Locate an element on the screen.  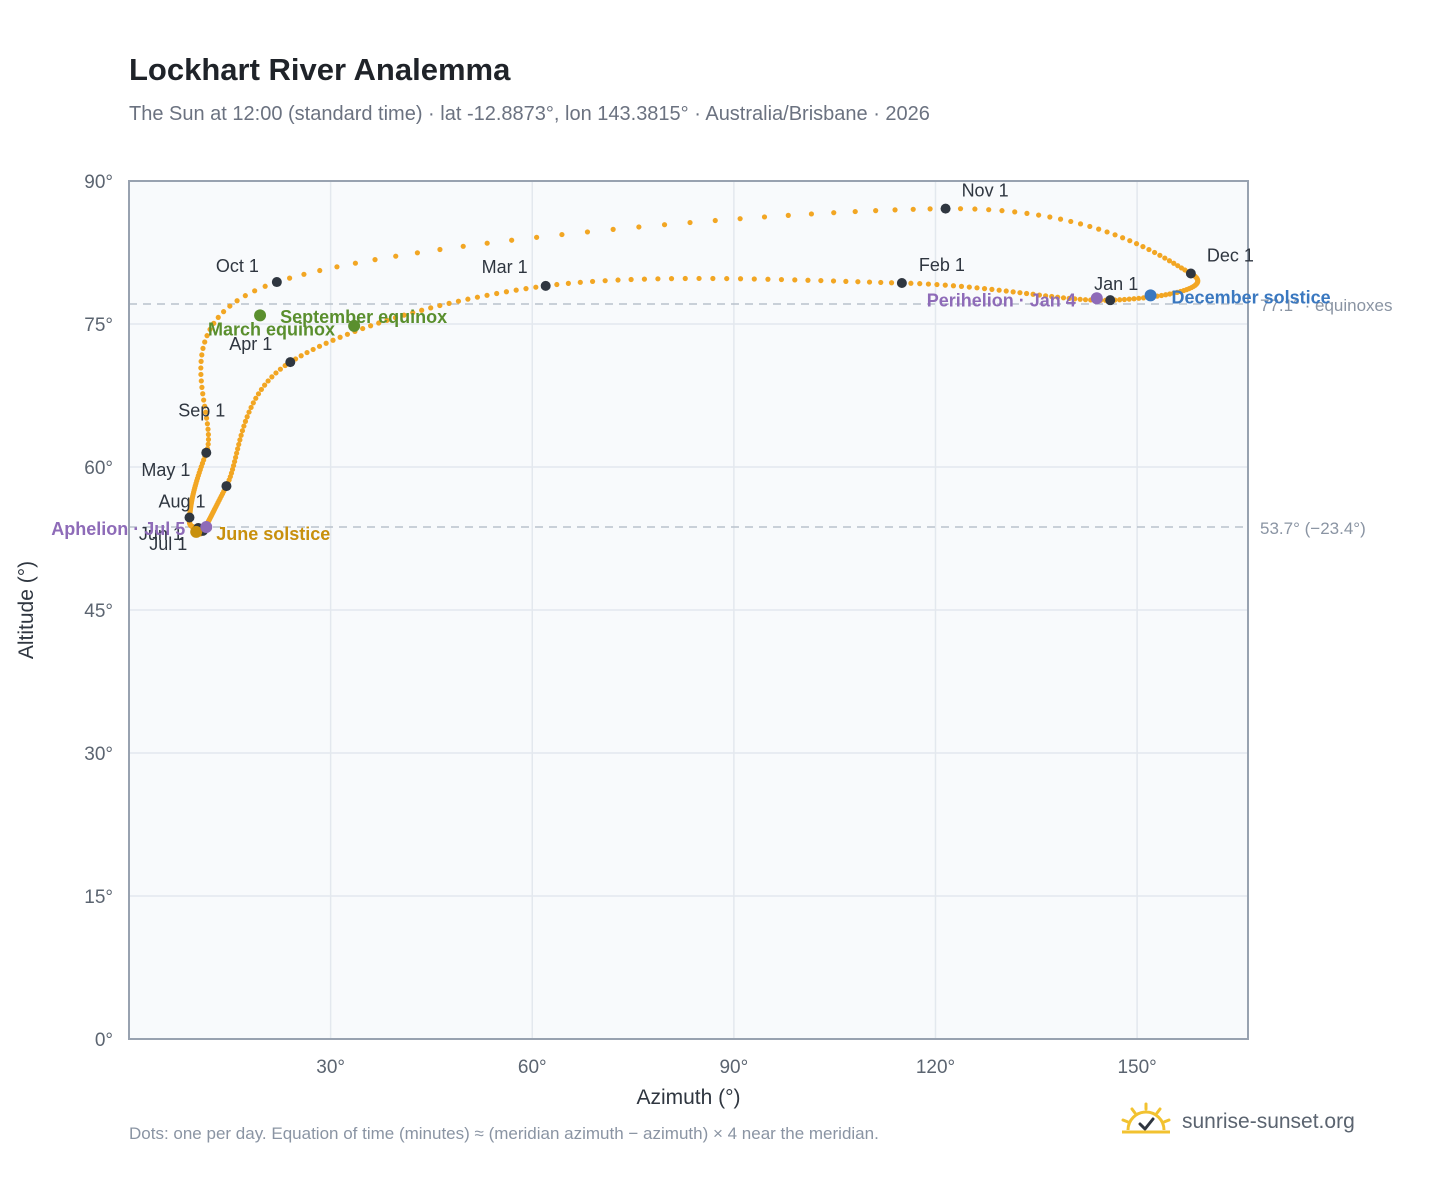
month-label: Feb 1 is located at coordinates (942, 265).